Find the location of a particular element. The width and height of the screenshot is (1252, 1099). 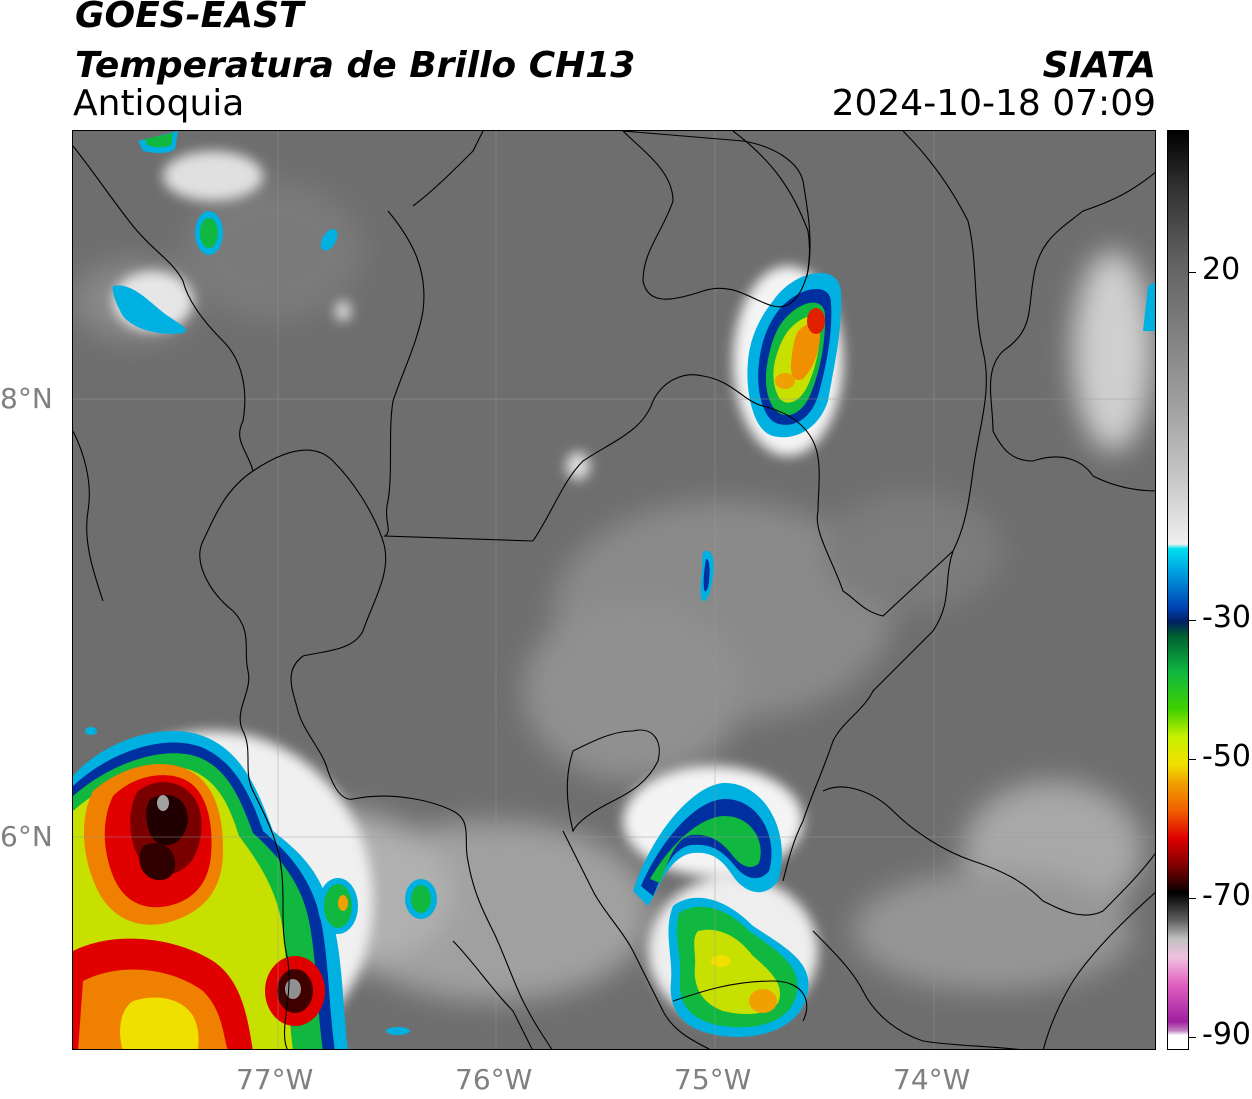

product-title: Temperatura de Brillo CH13 is located at coordinates (355, 65).